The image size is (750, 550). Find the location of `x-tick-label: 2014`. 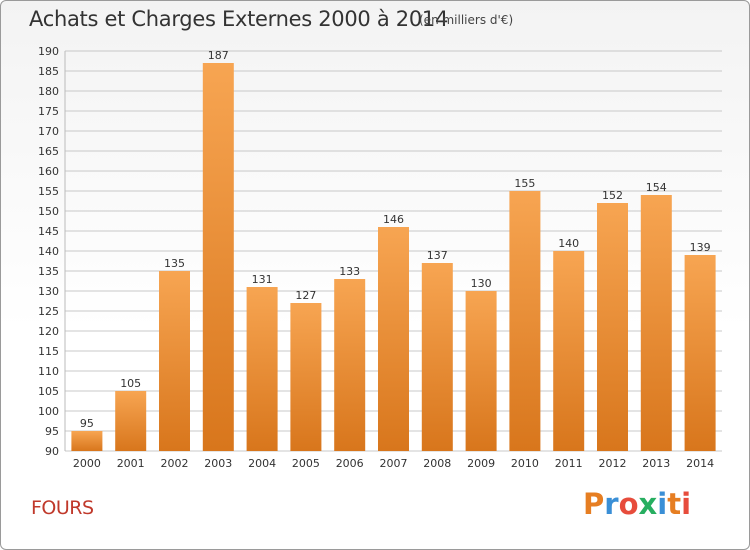

x-tick-label: 2014 is located at coordinates (700, 463).